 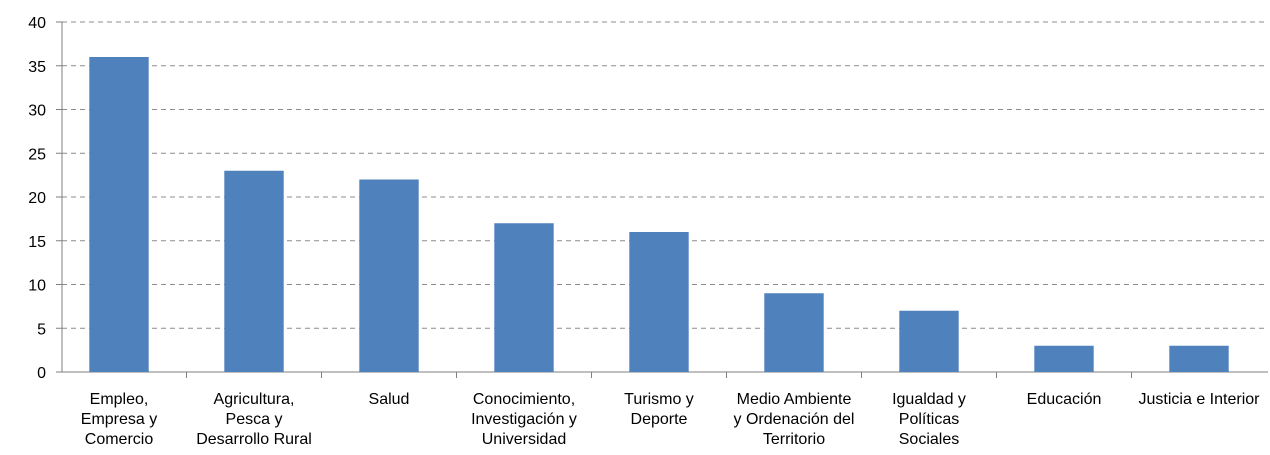 What do you see at coordinates (1200, 399) in the screenshot?
I see `x-tick-label: Justicia e Interior` at bounding box center [1200, 399].